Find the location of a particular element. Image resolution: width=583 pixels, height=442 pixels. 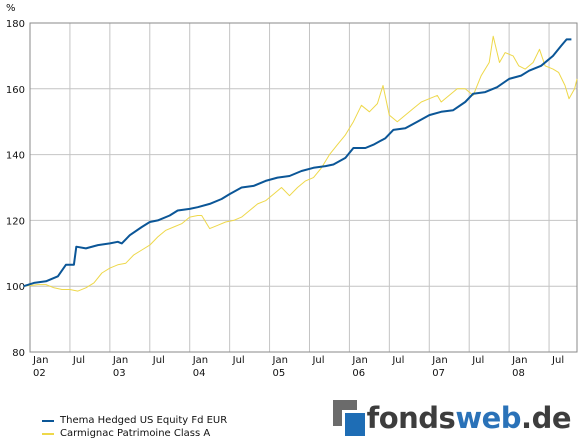

y-tick-label: 120 is located at coordinates (15, 221).